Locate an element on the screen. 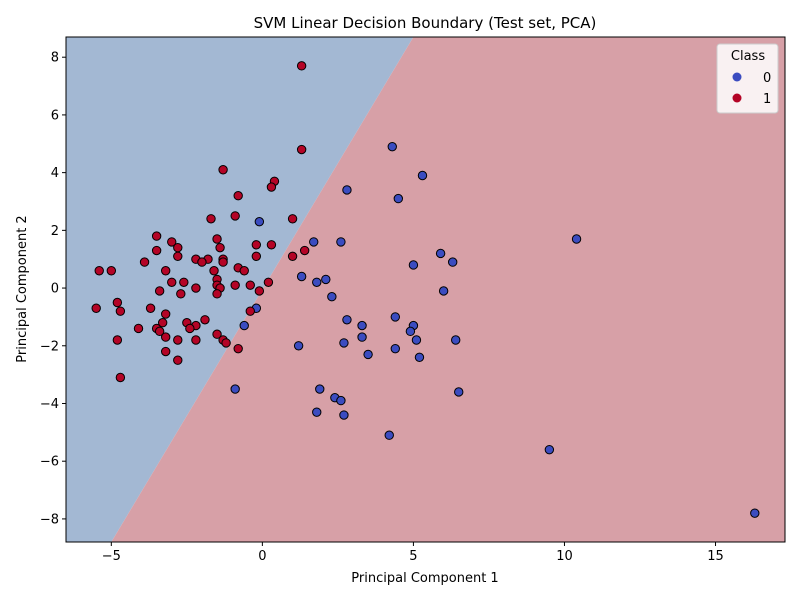 Image resolution: width=800 pixels, height=604 pixels. x-tick-label: 15 is located at coordinates (715, 556).